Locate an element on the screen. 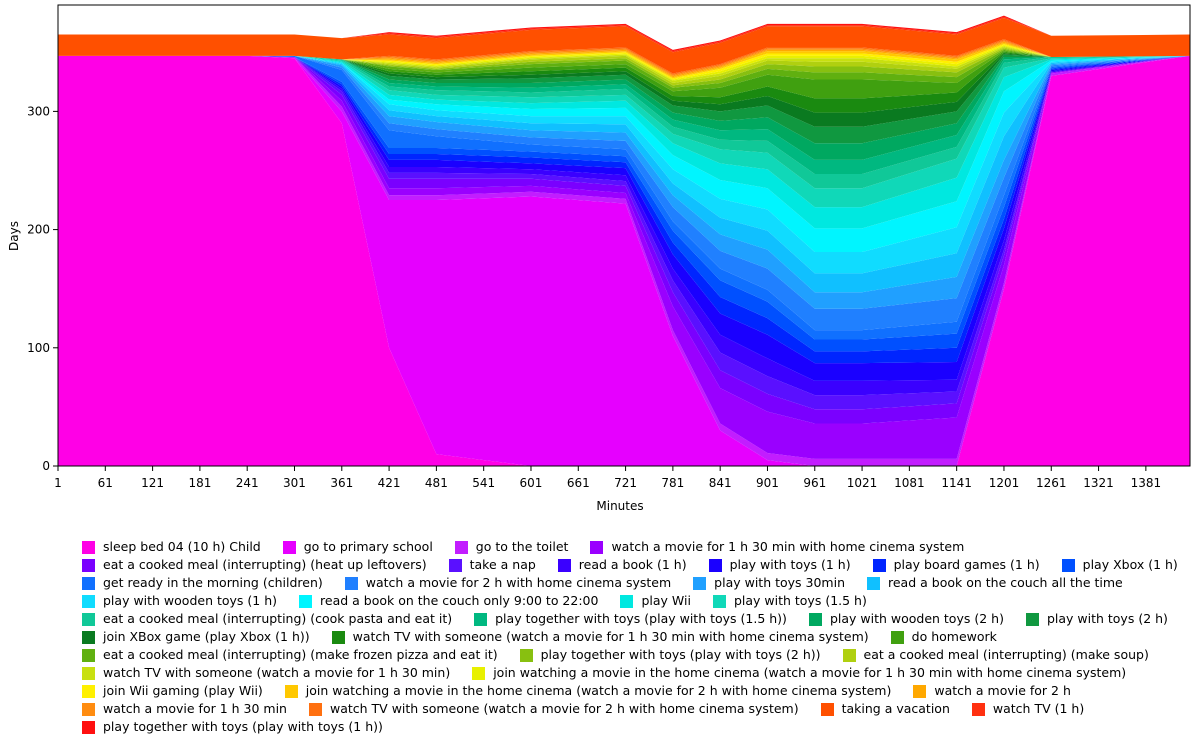 Image resolution: width=1192 pixels, height=737 pixels. legend-item: sleep bed 04 (10 h) Child is located at coordinates (171, 547).